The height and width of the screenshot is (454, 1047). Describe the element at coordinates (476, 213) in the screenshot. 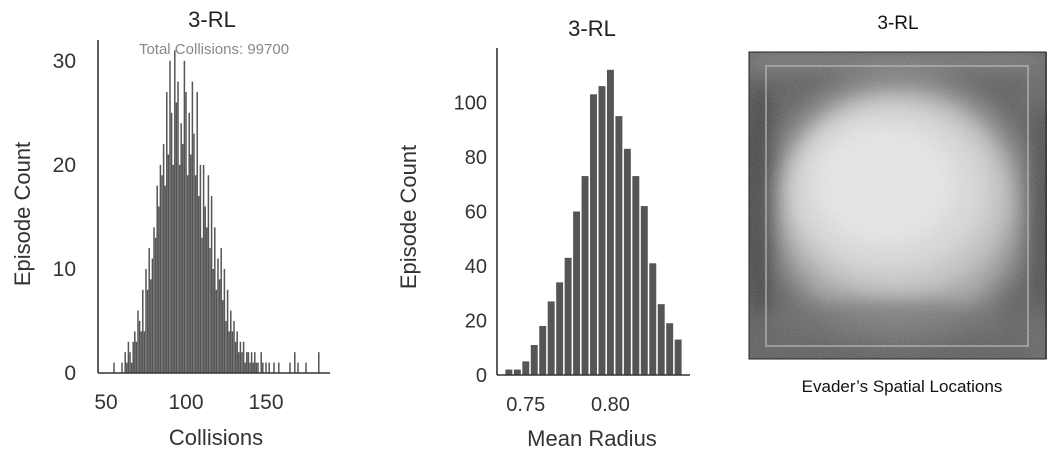

I see `y-tick-label: 60` at that location.